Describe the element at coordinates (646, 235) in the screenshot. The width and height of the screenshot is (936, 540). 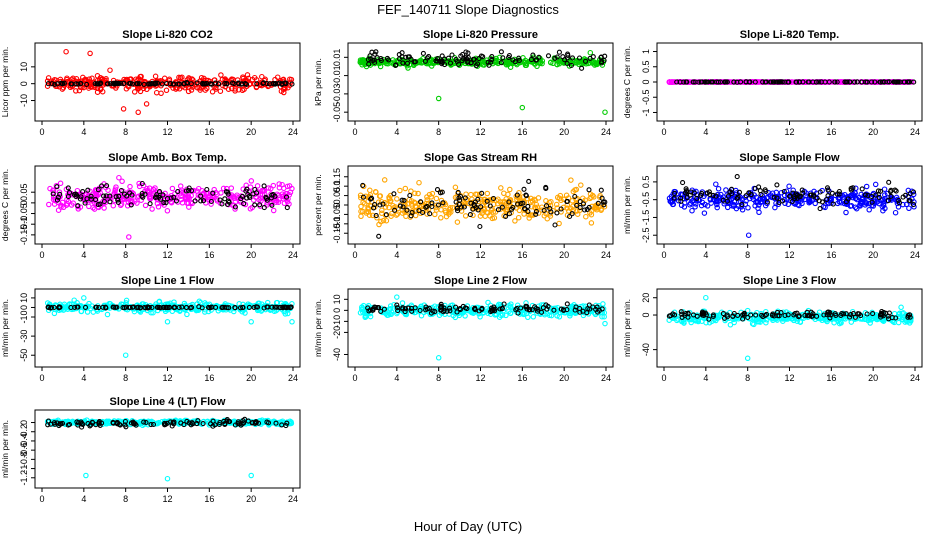
I see `y-tick-label: -2.5` at that location.